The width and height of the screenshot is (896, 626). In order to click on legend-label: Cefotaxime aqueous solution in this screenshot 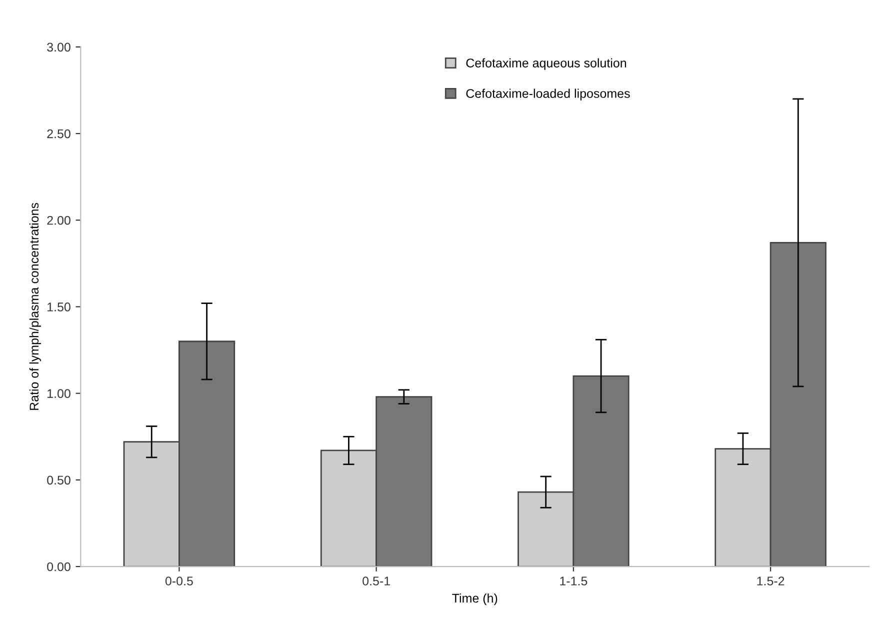, I will do `click(546, 64)`.